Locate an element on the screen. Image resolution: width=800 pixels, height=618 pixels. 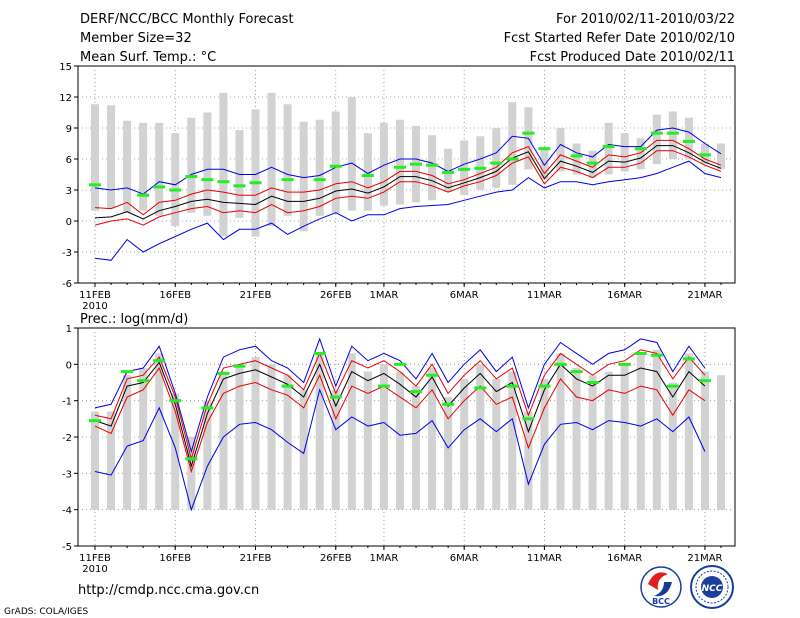
grads-credit: GrADS: COLA/IGES is located at coordinates (46, 612).